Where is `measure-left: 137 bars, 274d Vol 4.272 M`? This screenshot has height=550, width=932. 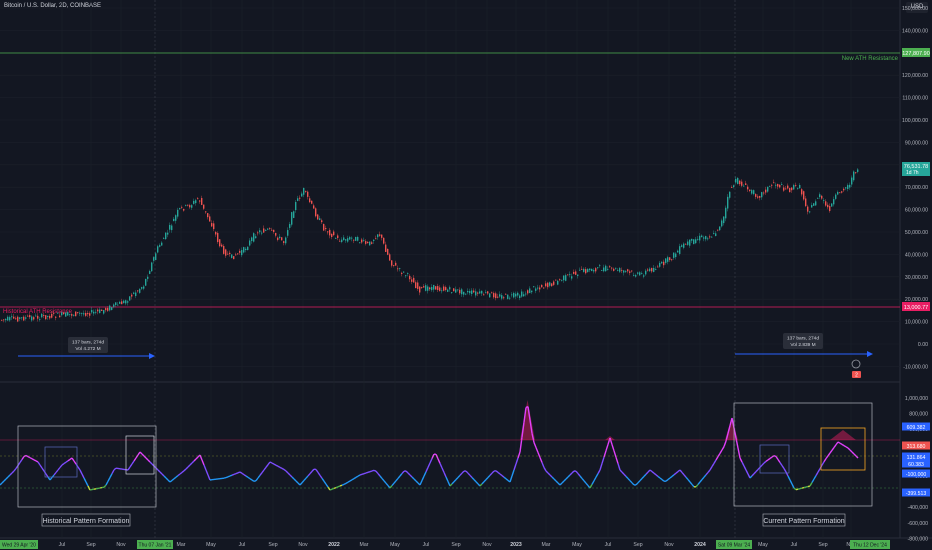
measure-left: 137 bars, 274d Vol 4.272 M is located at coordinates (86, 348).